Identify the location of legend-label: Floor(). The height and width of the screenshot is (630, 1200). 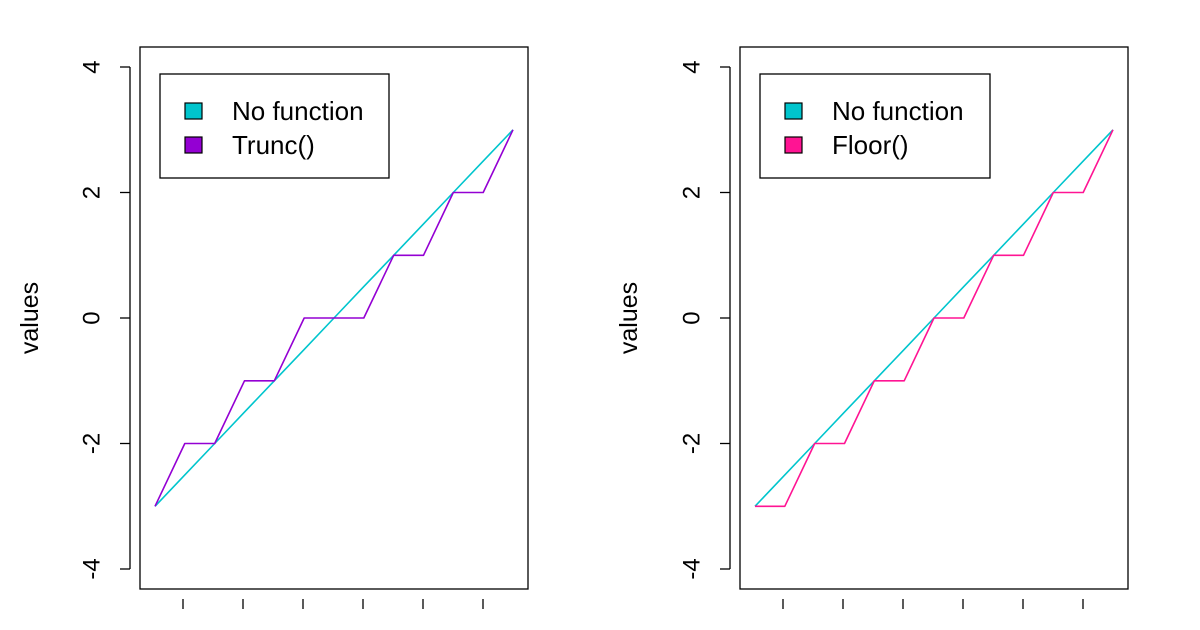
(870, 145).